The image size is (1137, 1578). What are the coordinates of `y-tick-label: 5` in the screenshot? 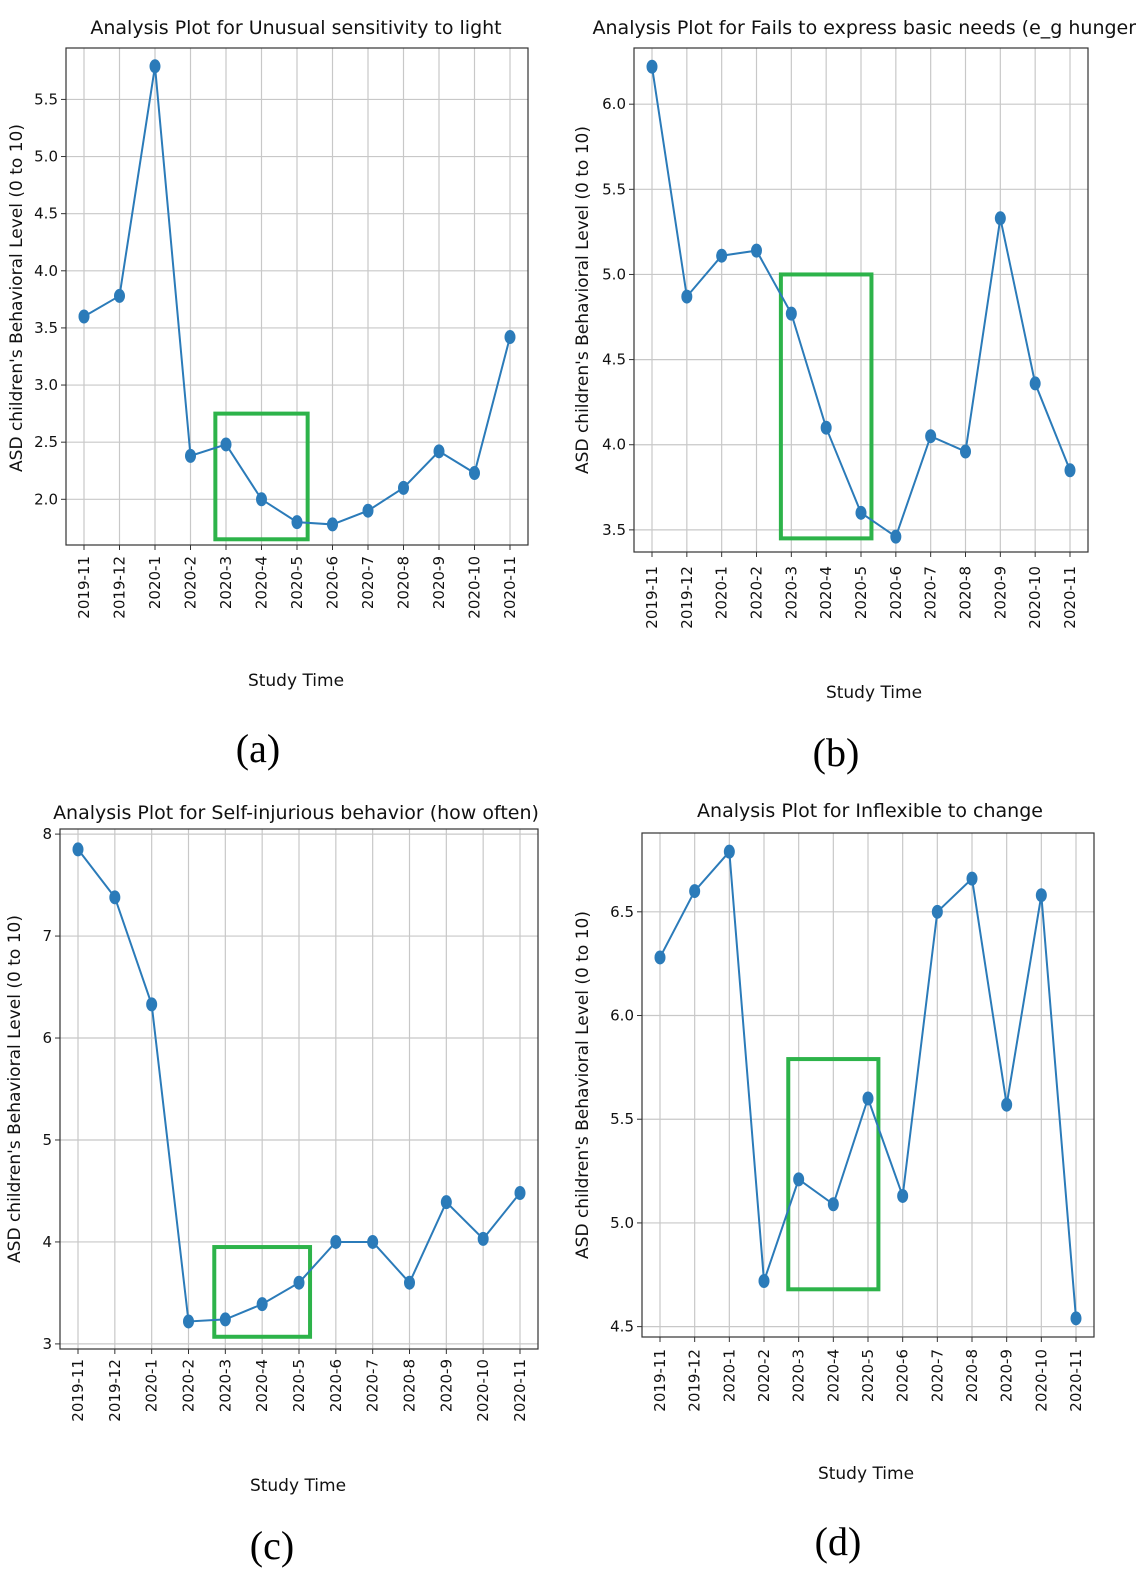 It's located at (47, 1140).